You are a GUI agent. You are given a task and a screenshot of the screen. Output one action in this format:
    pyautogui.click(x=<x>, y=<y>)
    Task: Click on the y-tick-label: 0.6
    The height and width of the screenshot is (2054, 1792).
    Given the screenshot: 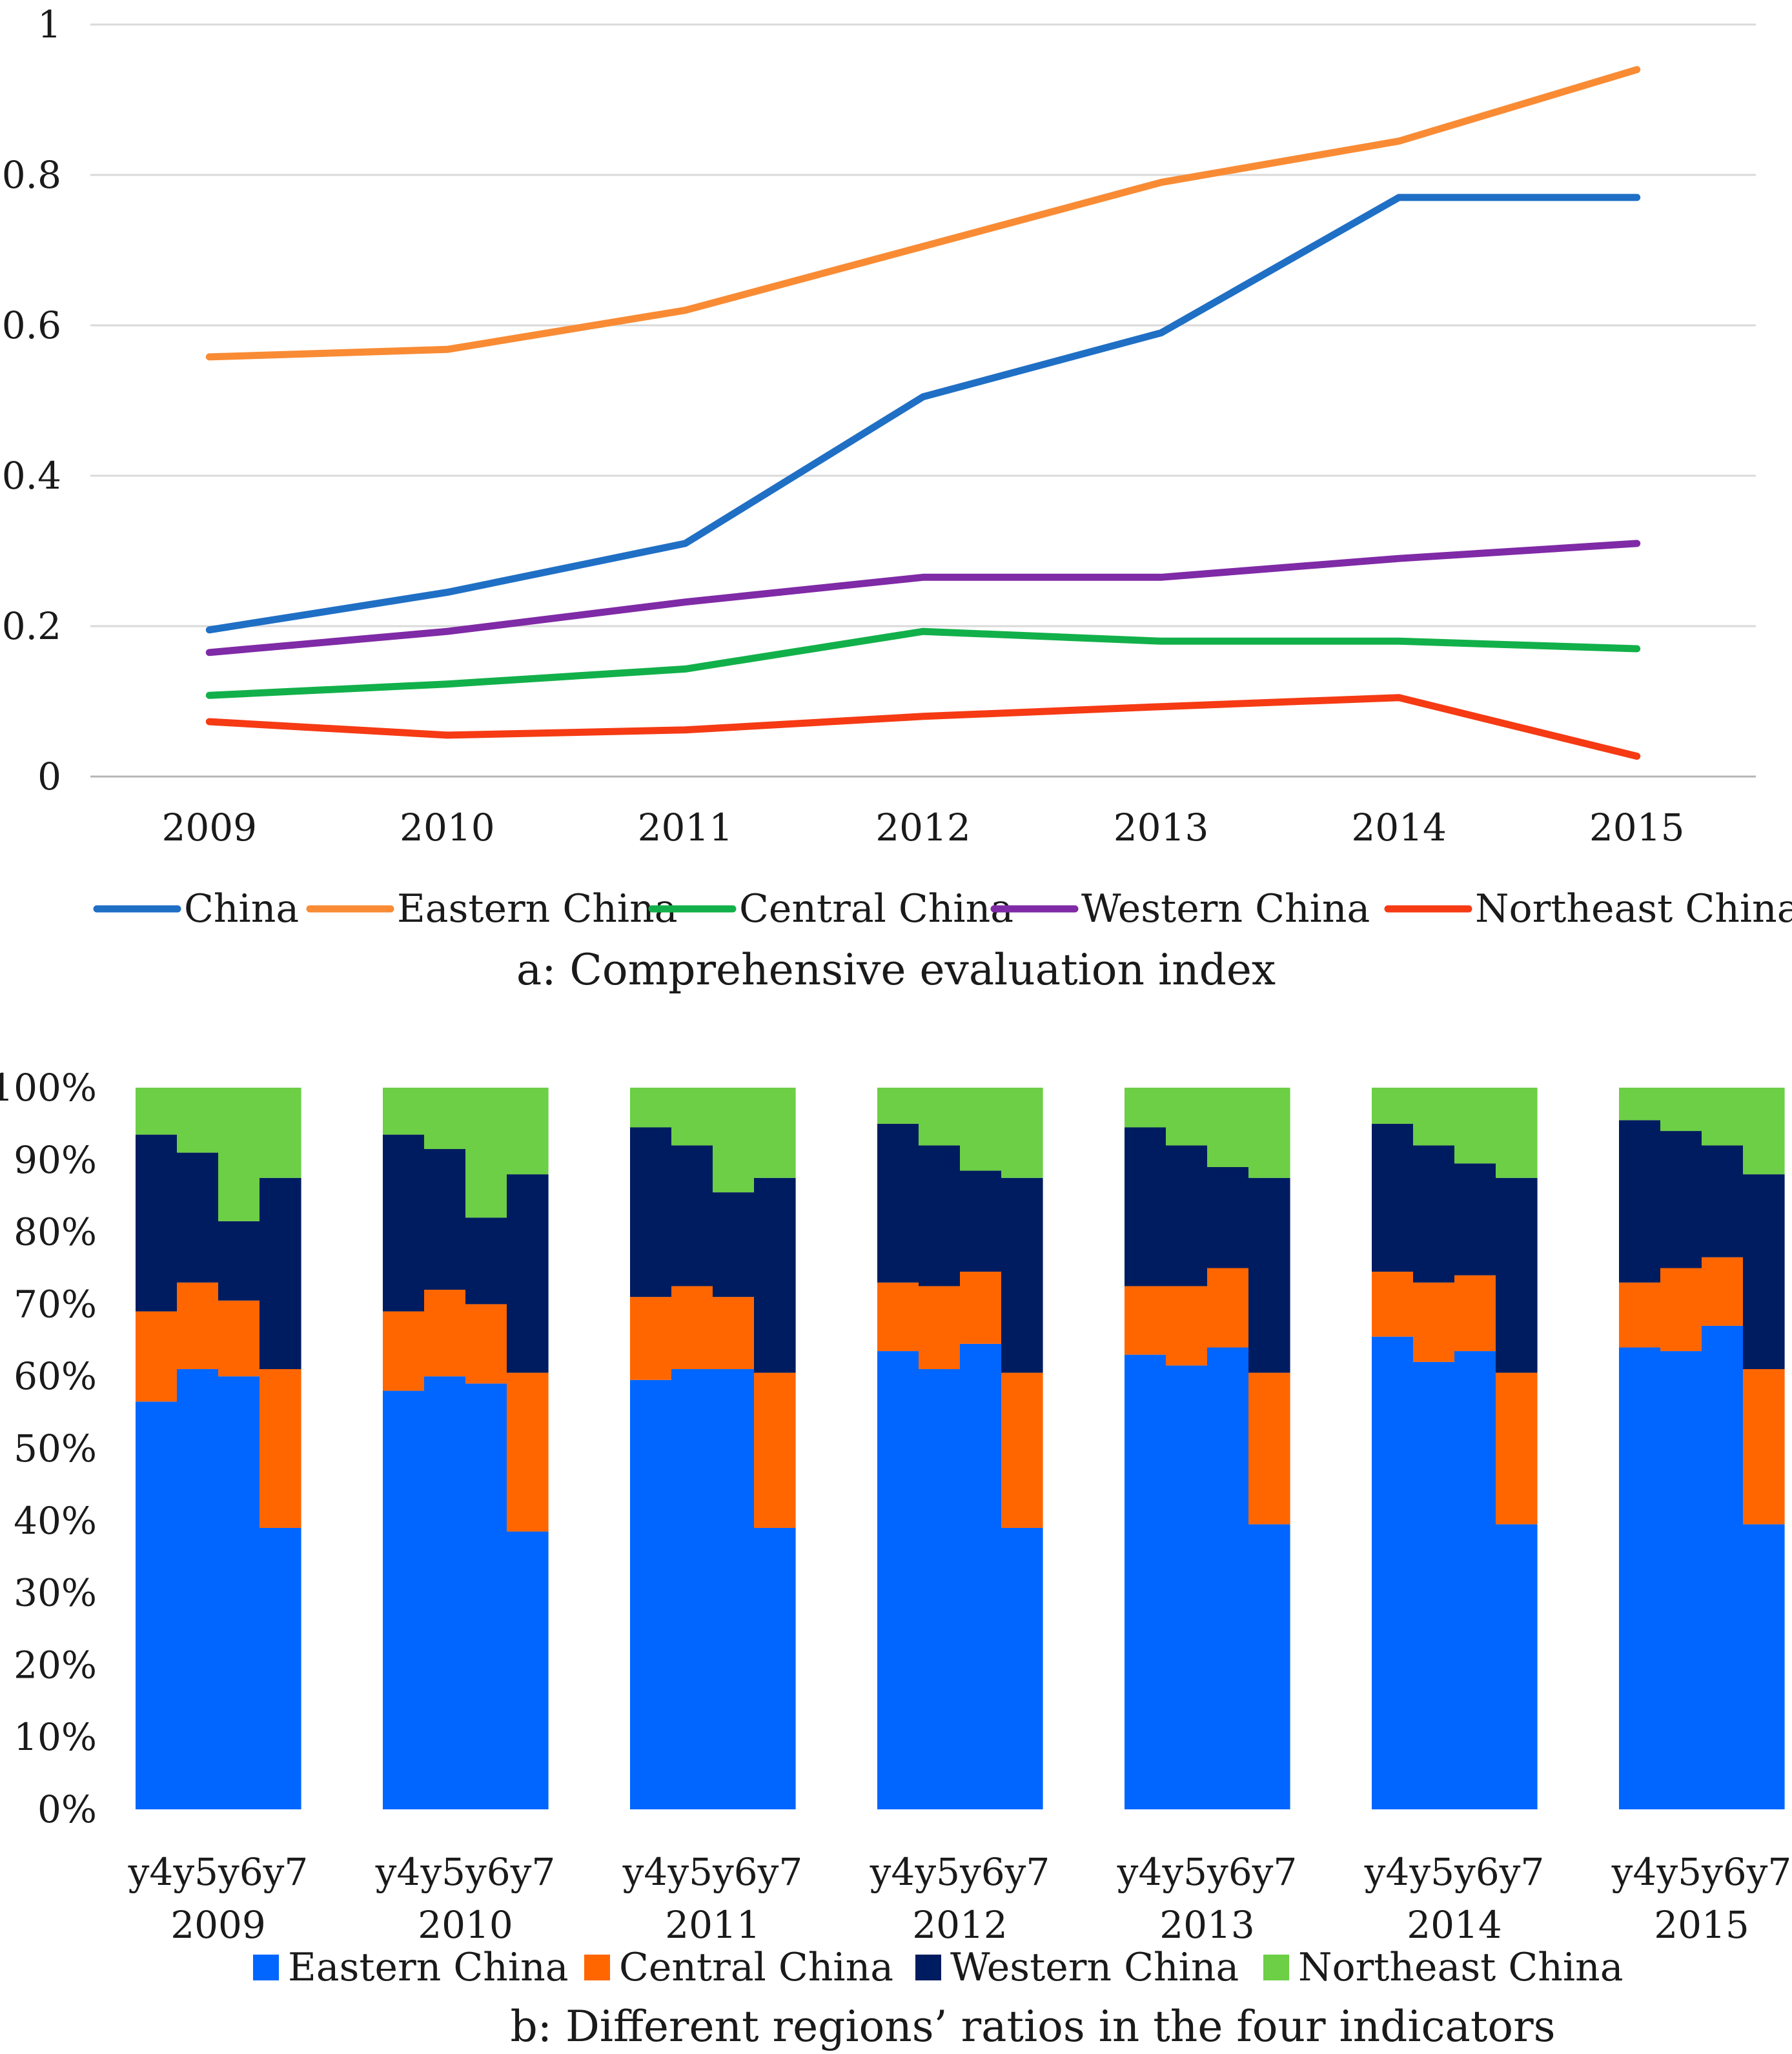 What is the action you would take?
    pyautogui.click(x=31, y=325)
    